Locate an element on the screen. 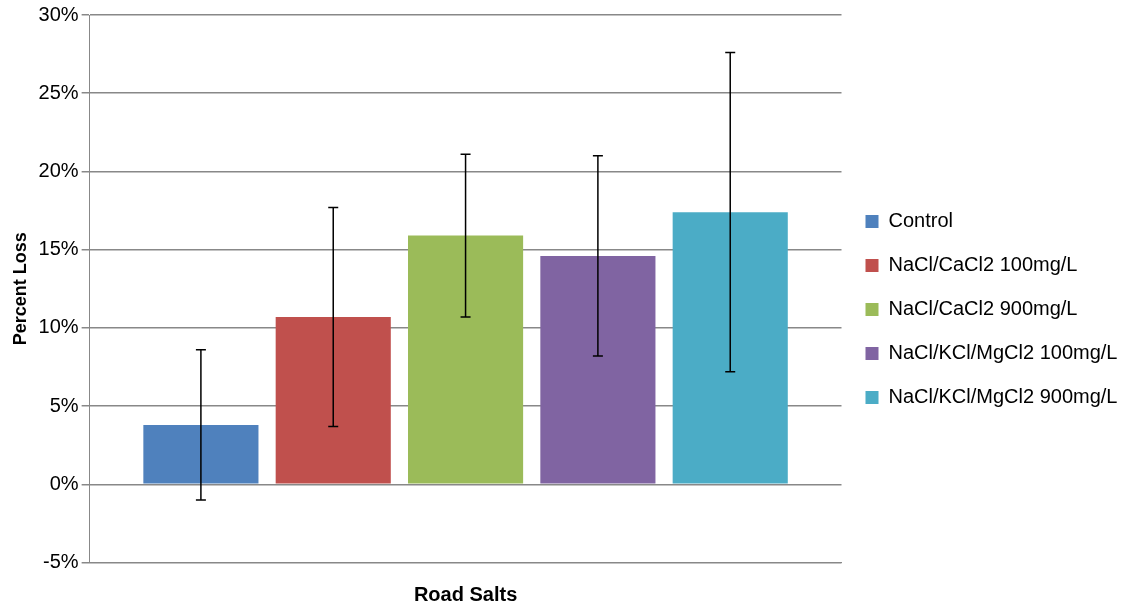  y-tick-label: 5% is located at coordinates (64, 404).